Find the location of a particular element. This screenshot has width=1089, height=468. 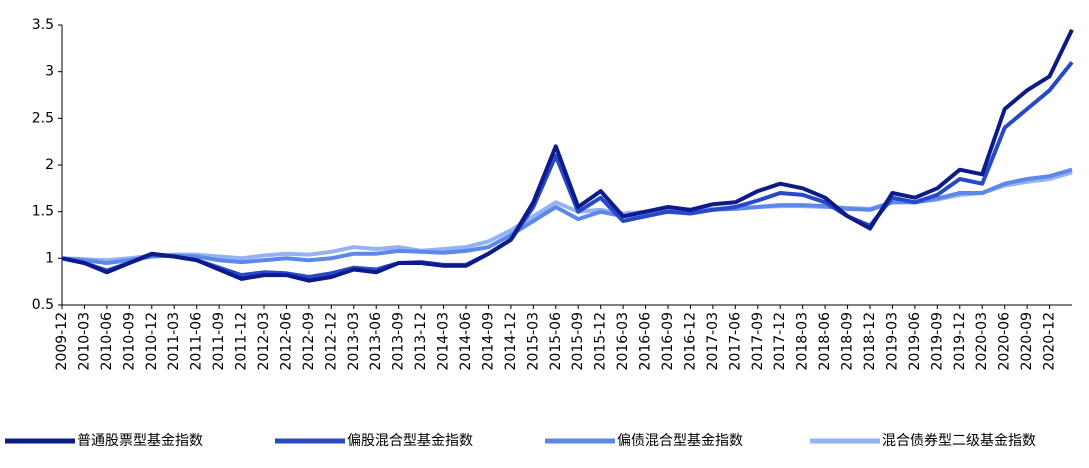

x-tick-label: 2010-06 is located at coordinates (107, 341).